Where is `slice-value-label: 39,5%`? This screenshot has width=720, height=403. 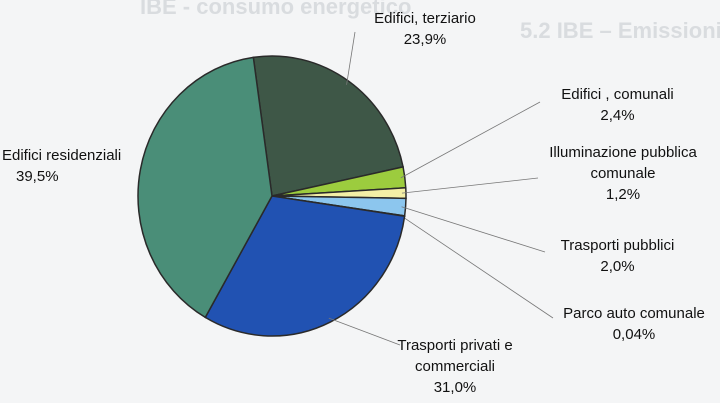 slice-value-label: 39,5% is located at coordinates (37, 176).